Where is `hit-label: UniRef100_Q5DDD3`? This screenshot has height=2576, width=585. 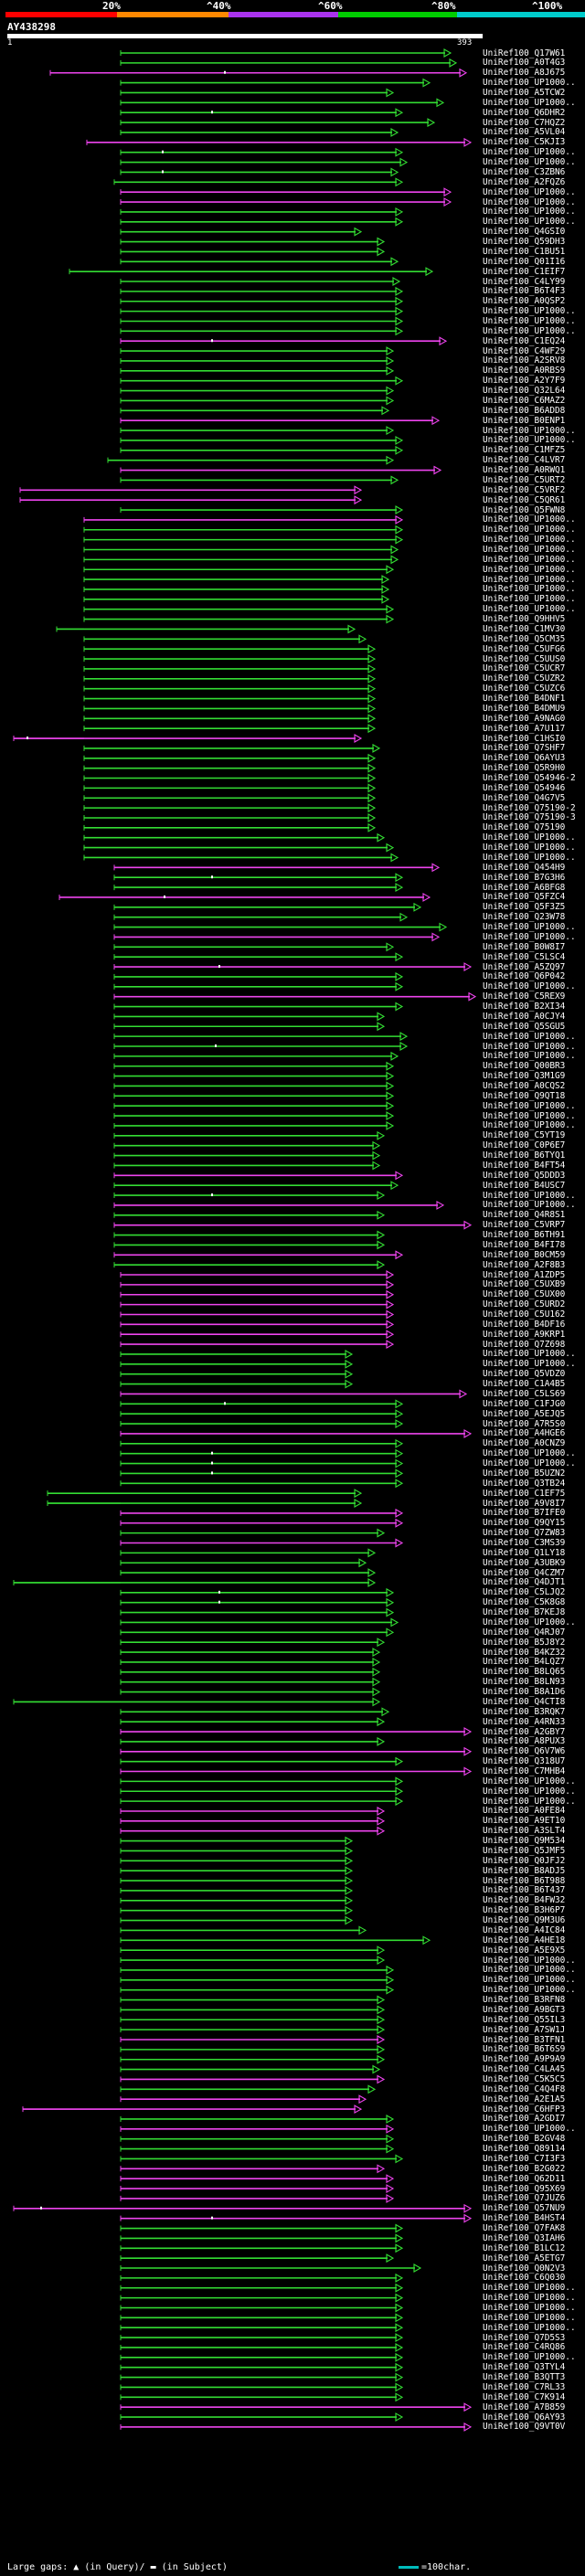 hit-label: UniRef100_Q5DDD3 is located at coordinates (524, 1175).